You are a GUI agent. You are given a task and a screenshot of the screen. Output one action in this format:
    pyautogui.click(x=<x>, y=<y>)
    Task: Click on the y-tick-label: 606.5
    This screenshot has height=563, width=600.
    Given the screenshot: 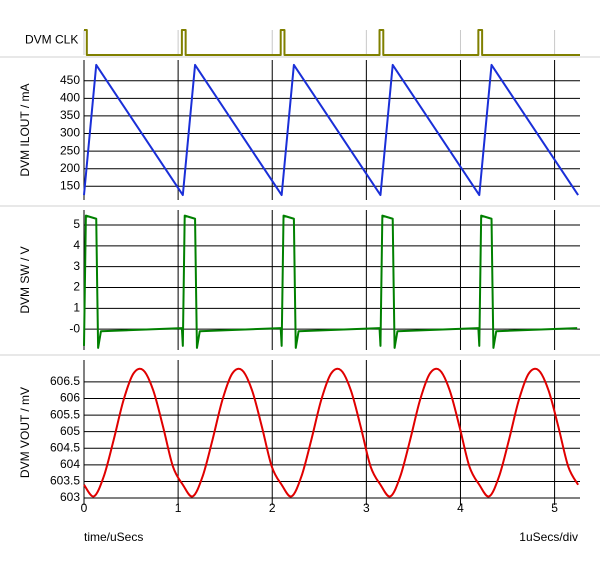 What is the action you would take?
    pyautogui.click(x=65, y=381)
    